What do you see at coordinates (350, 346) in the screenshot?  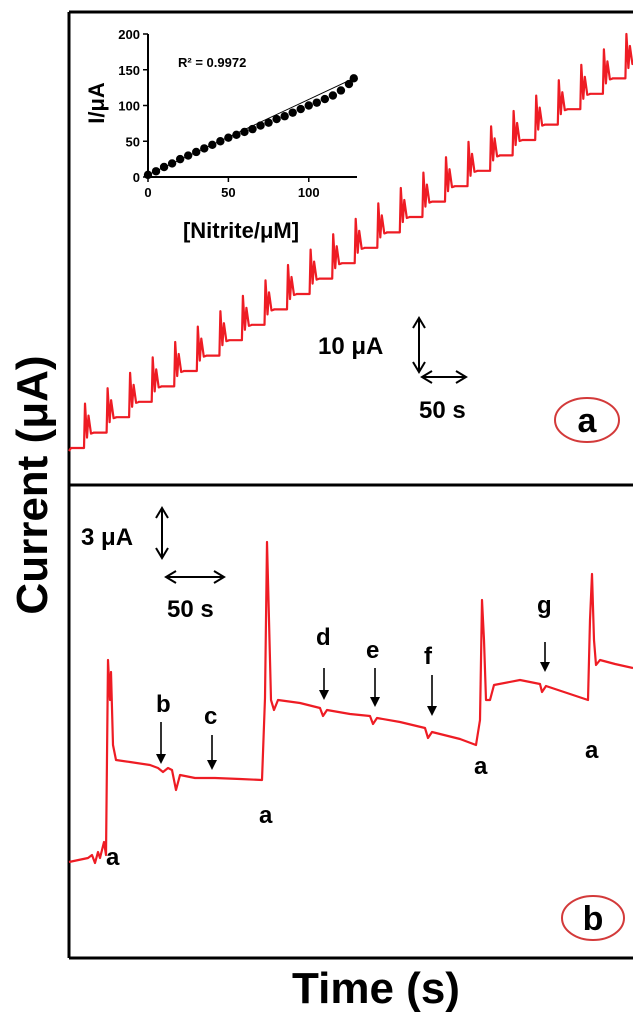 I see `scalebar-a-y-label: 10 μA` at bounding box center [350, 346].